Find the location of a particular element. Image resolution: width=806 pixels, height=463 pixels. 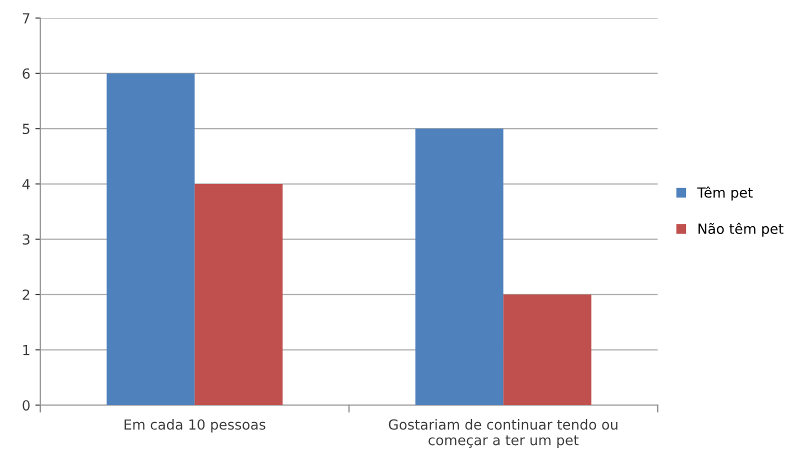

y-tick-label: 5 is located at coordinates (26, 129).